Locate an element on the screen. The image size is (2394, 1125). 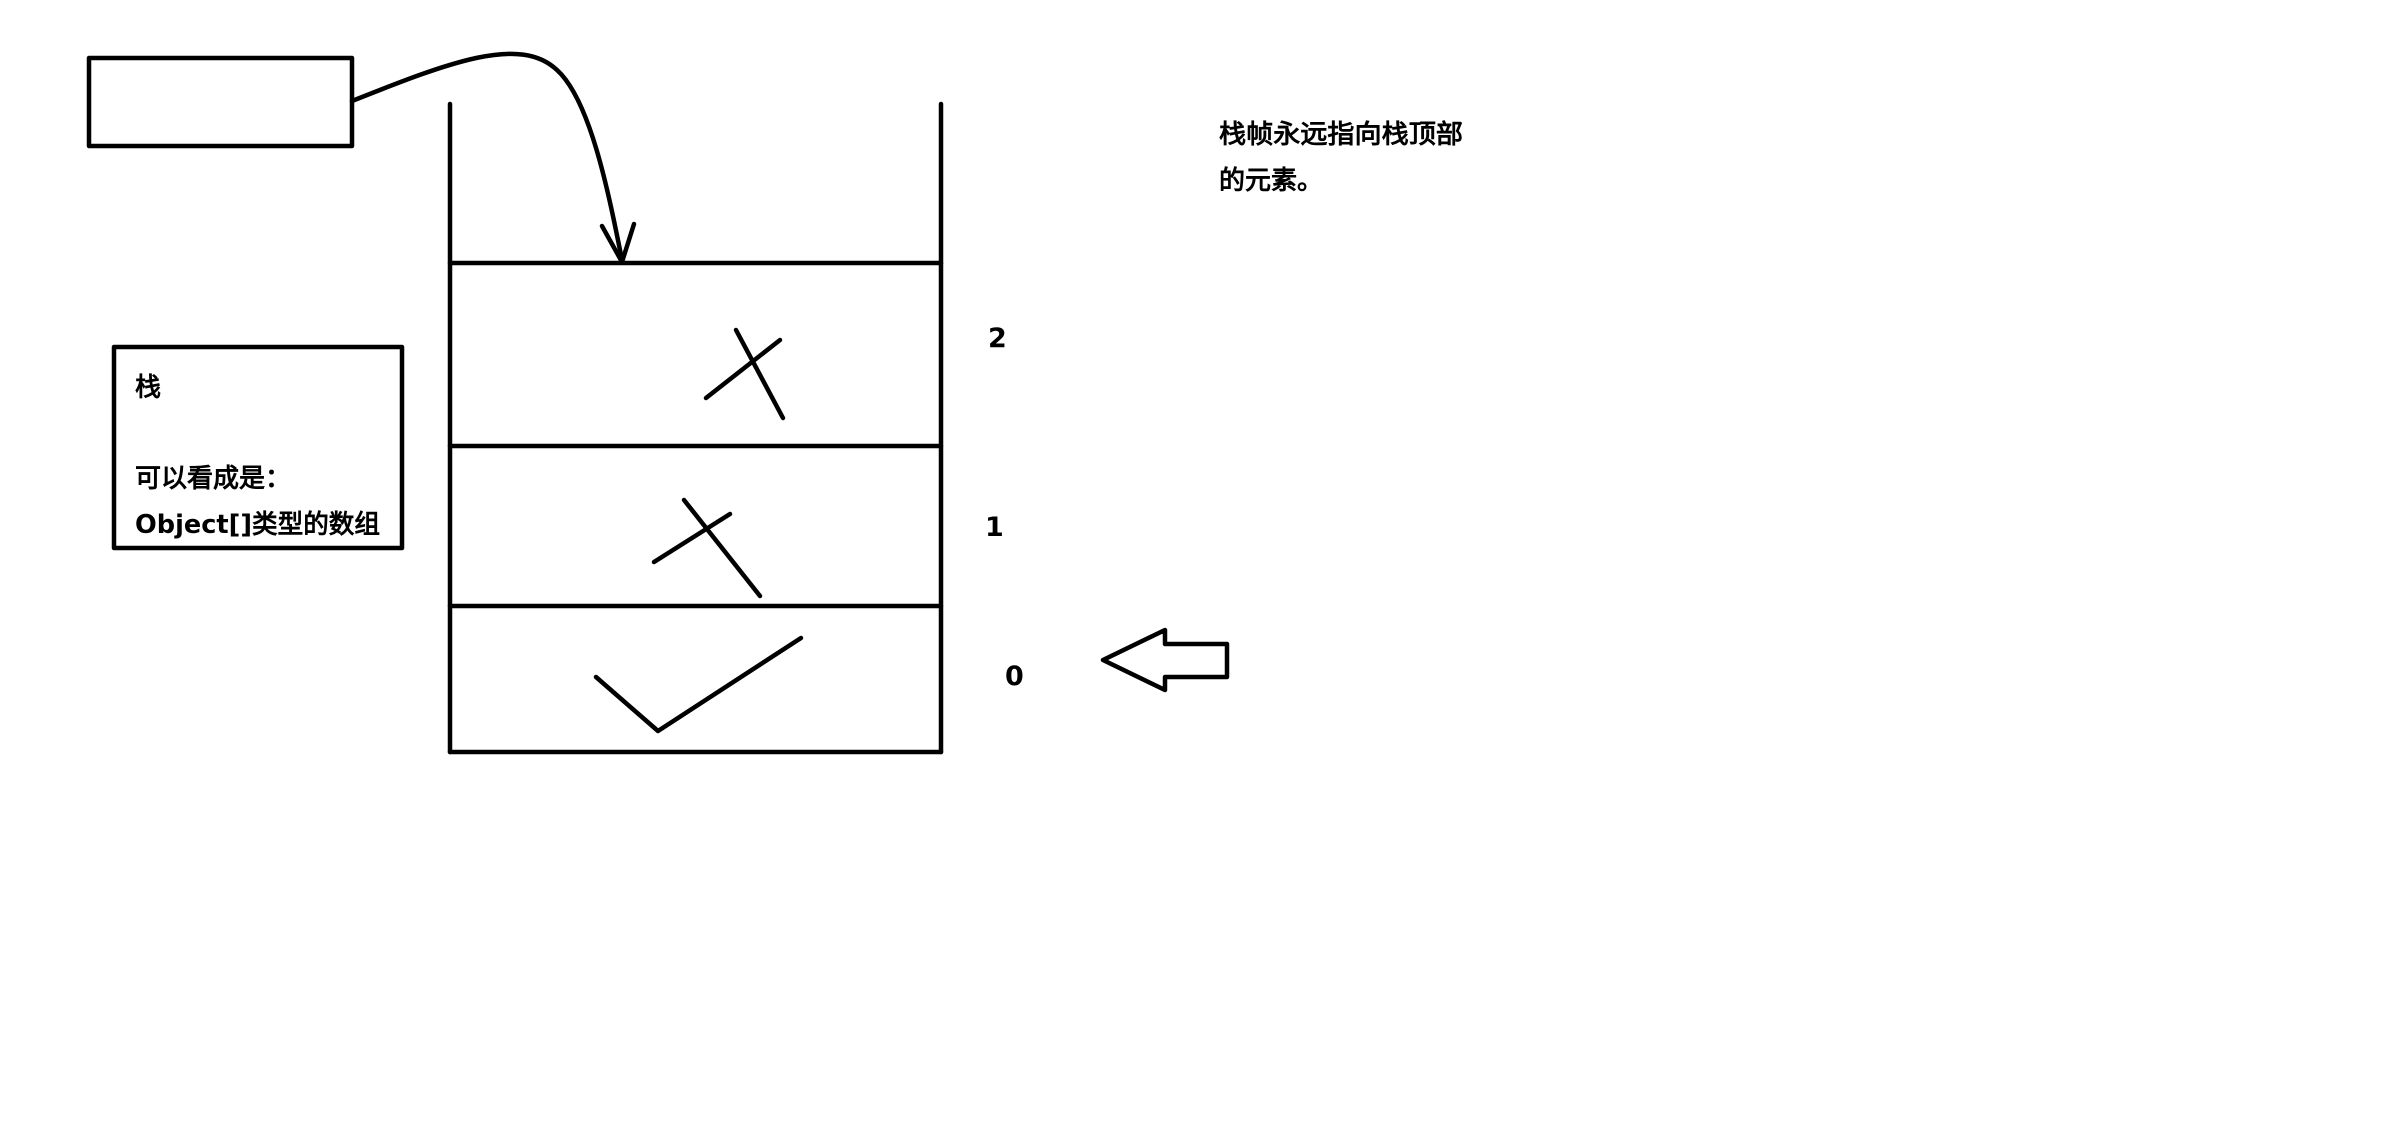
slot-2-cross-icon is located at coordinates (744, 374).